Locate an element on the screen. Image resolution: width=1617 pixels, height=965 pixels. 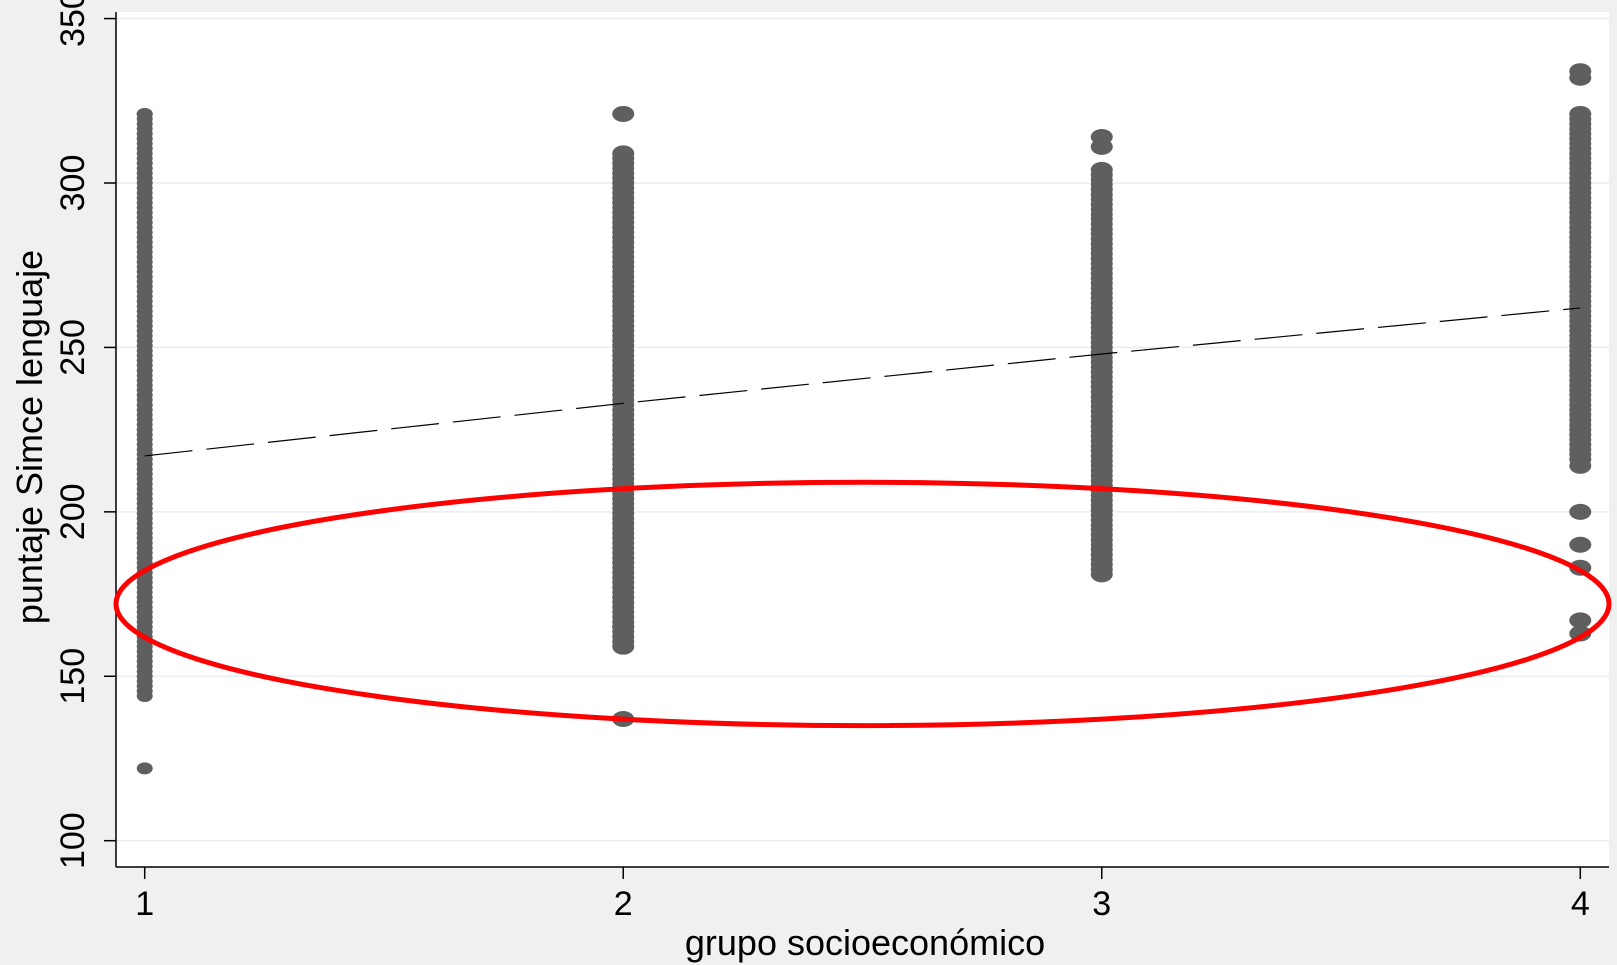
trend-line-path is located at coordinates (862, 382).